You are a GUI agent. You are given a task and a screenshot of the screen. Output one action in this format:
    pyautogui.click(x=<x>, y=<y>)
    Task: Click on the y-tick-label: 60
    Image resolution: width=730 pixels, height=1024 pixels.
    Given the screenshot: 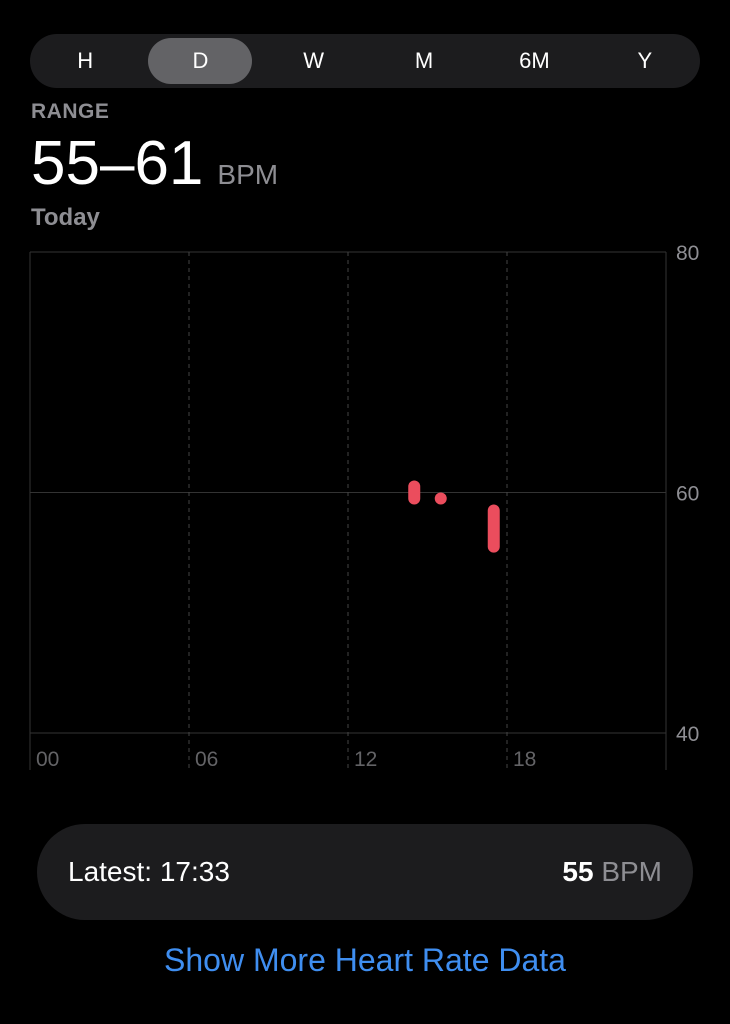 What is the action you would take?
    pyautogui.click(x=687, y=494)
    